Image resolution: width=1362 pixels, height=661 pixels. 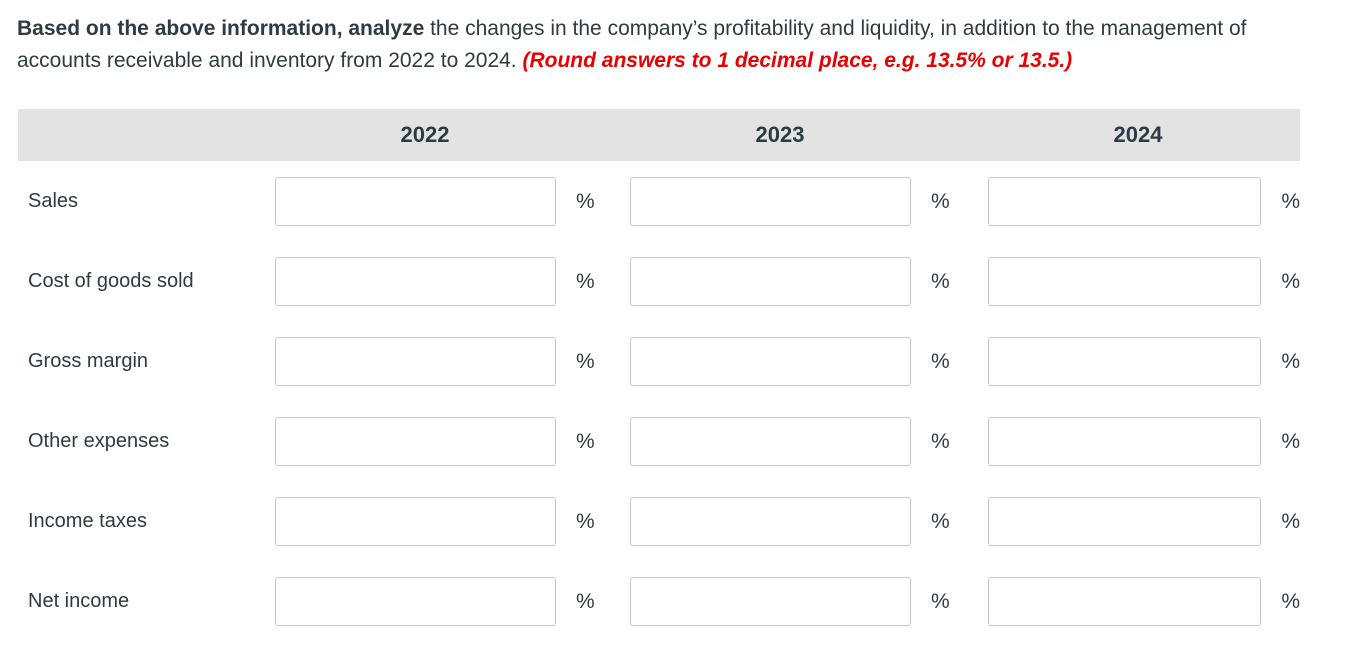 What do you see at coordinates (99, 441) in the screenshot?
I see `row-label: Other expenses` at bounding box center [99, 441].